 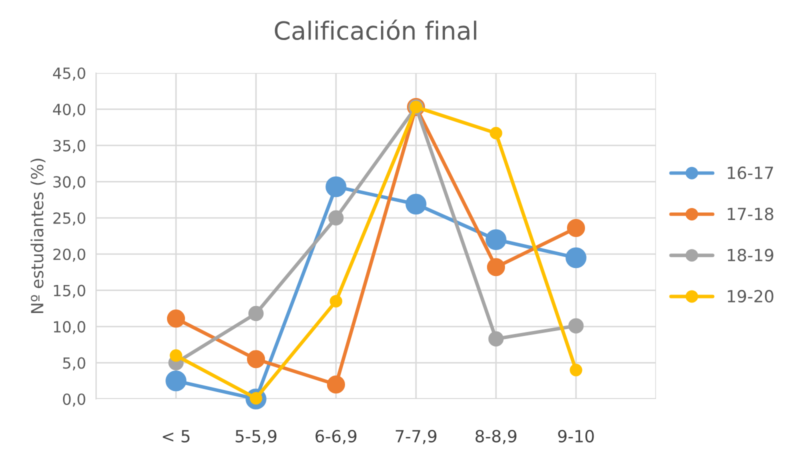 I want to click on x-tick-label: 5-5,9, so click(x=256, y=437).